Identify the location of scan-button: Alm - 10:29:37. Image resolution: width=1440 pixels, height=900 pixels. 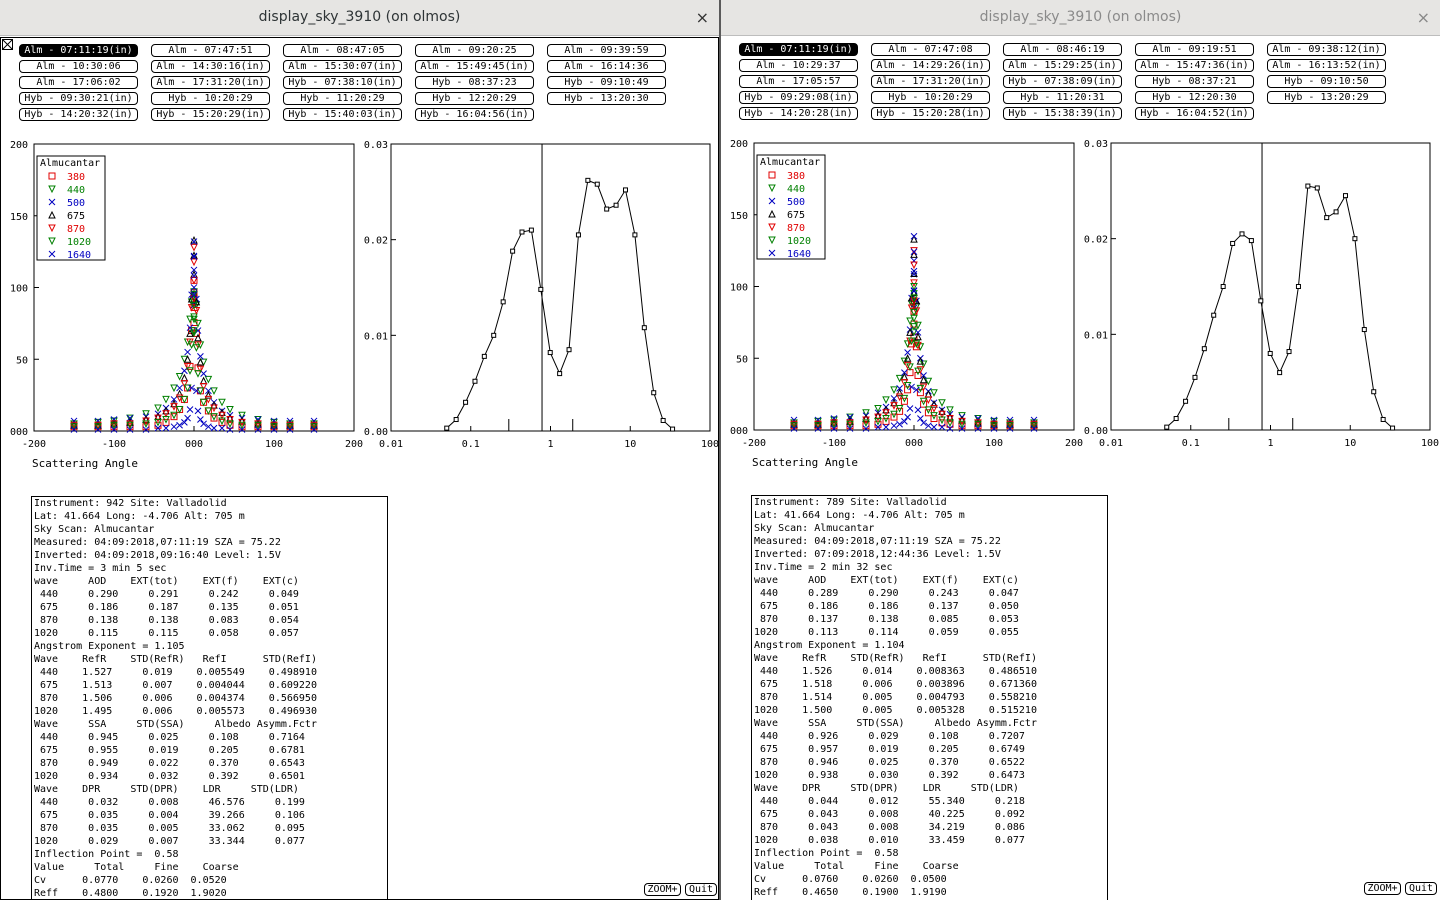
(798, 65).